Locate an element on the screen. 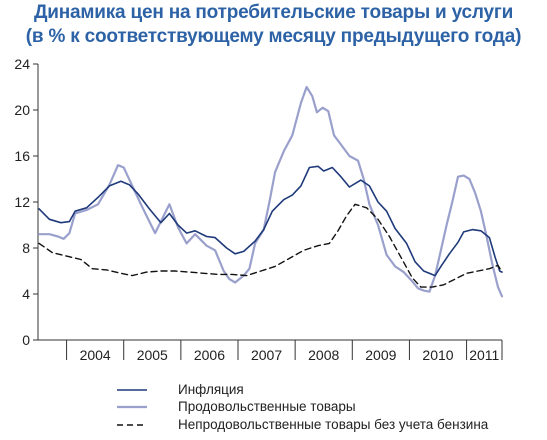 Image resolution: width=547 pixels, height=440 pixels. y-tick-label: 4 is located at coordinates (26, 294).